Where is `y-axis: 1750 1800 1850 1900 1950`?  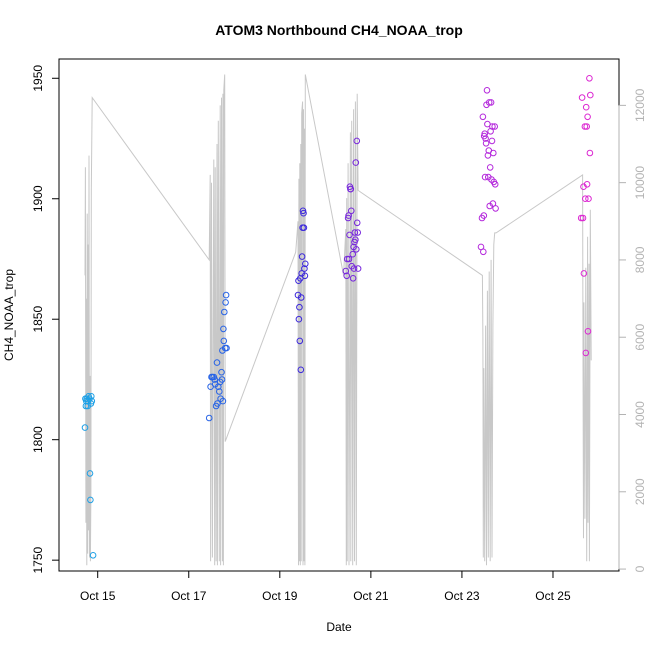 y-axis: 1750 1800 1850 1900 1950 is located at coordinates (45, 319).